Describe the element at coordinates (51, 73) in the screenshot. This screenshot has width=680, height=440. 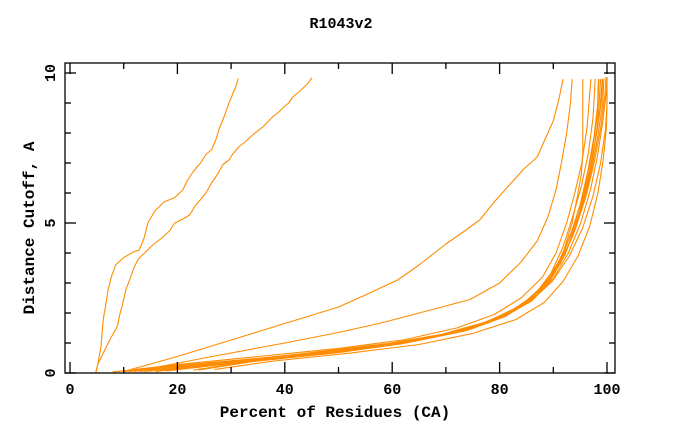
I see `y-tick-label: 10` at that location.